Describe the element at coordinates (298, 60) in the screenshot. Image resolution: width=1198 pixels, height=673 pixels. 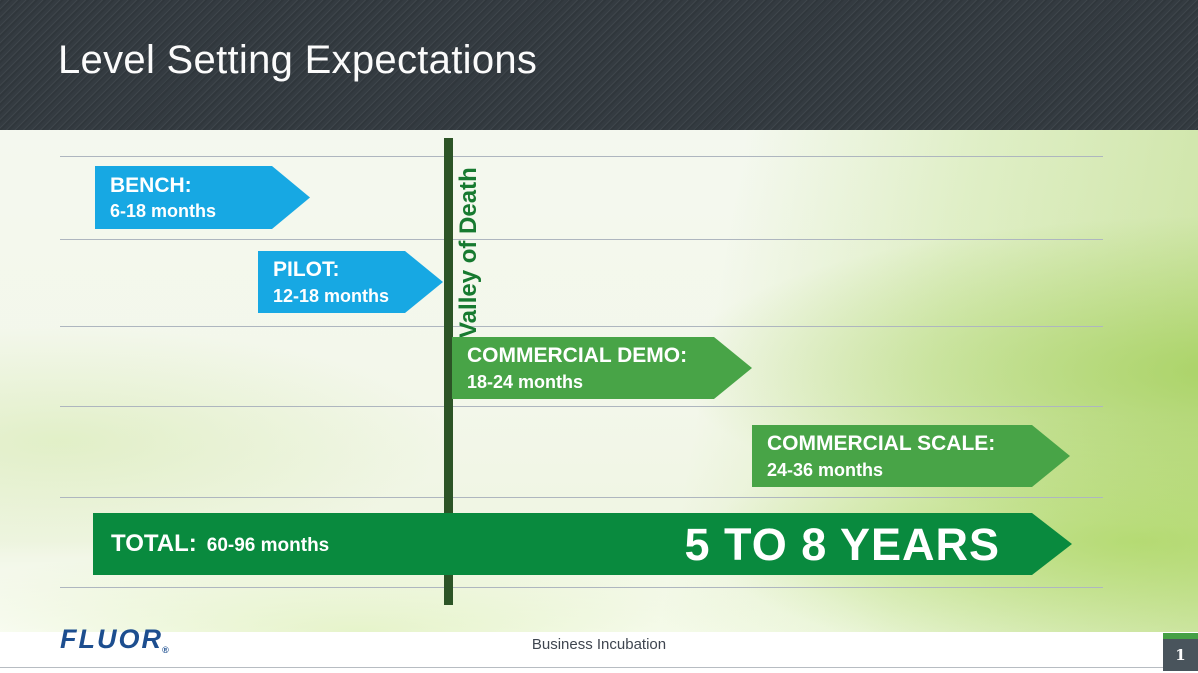
I see `slide-title: Level Setting Expectations` at that location.